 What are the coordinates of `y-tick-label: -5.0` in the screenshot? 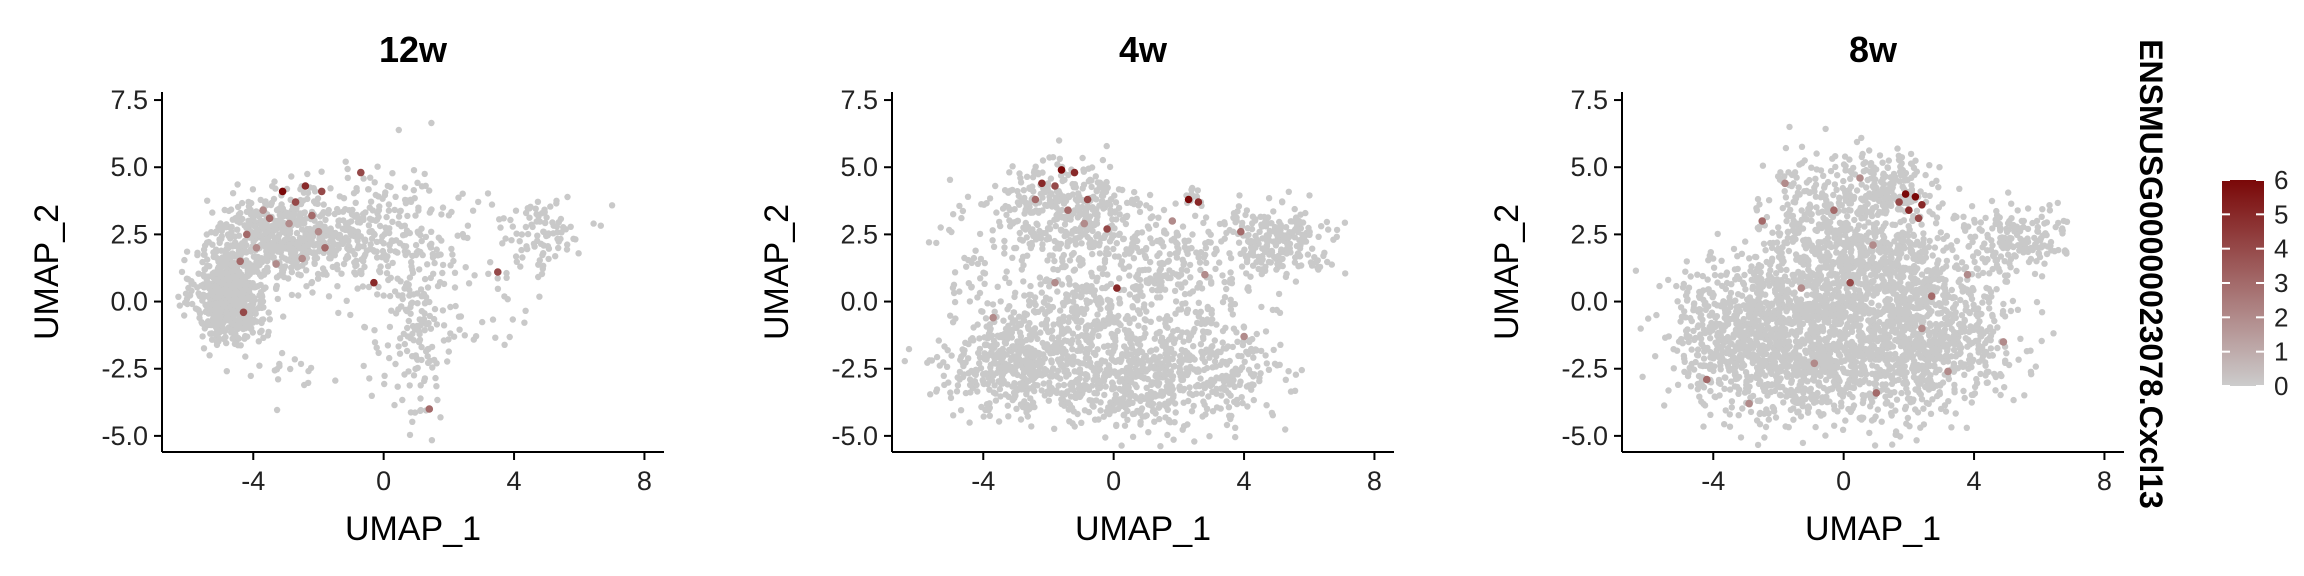 It's located at (124, 436).